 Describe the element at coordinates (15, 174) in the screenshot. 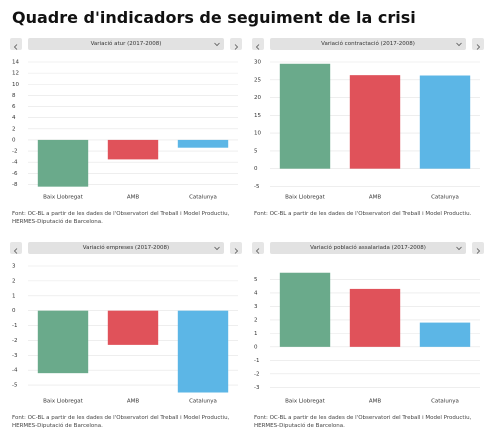

I see `y-tick-label: -6` at that location.